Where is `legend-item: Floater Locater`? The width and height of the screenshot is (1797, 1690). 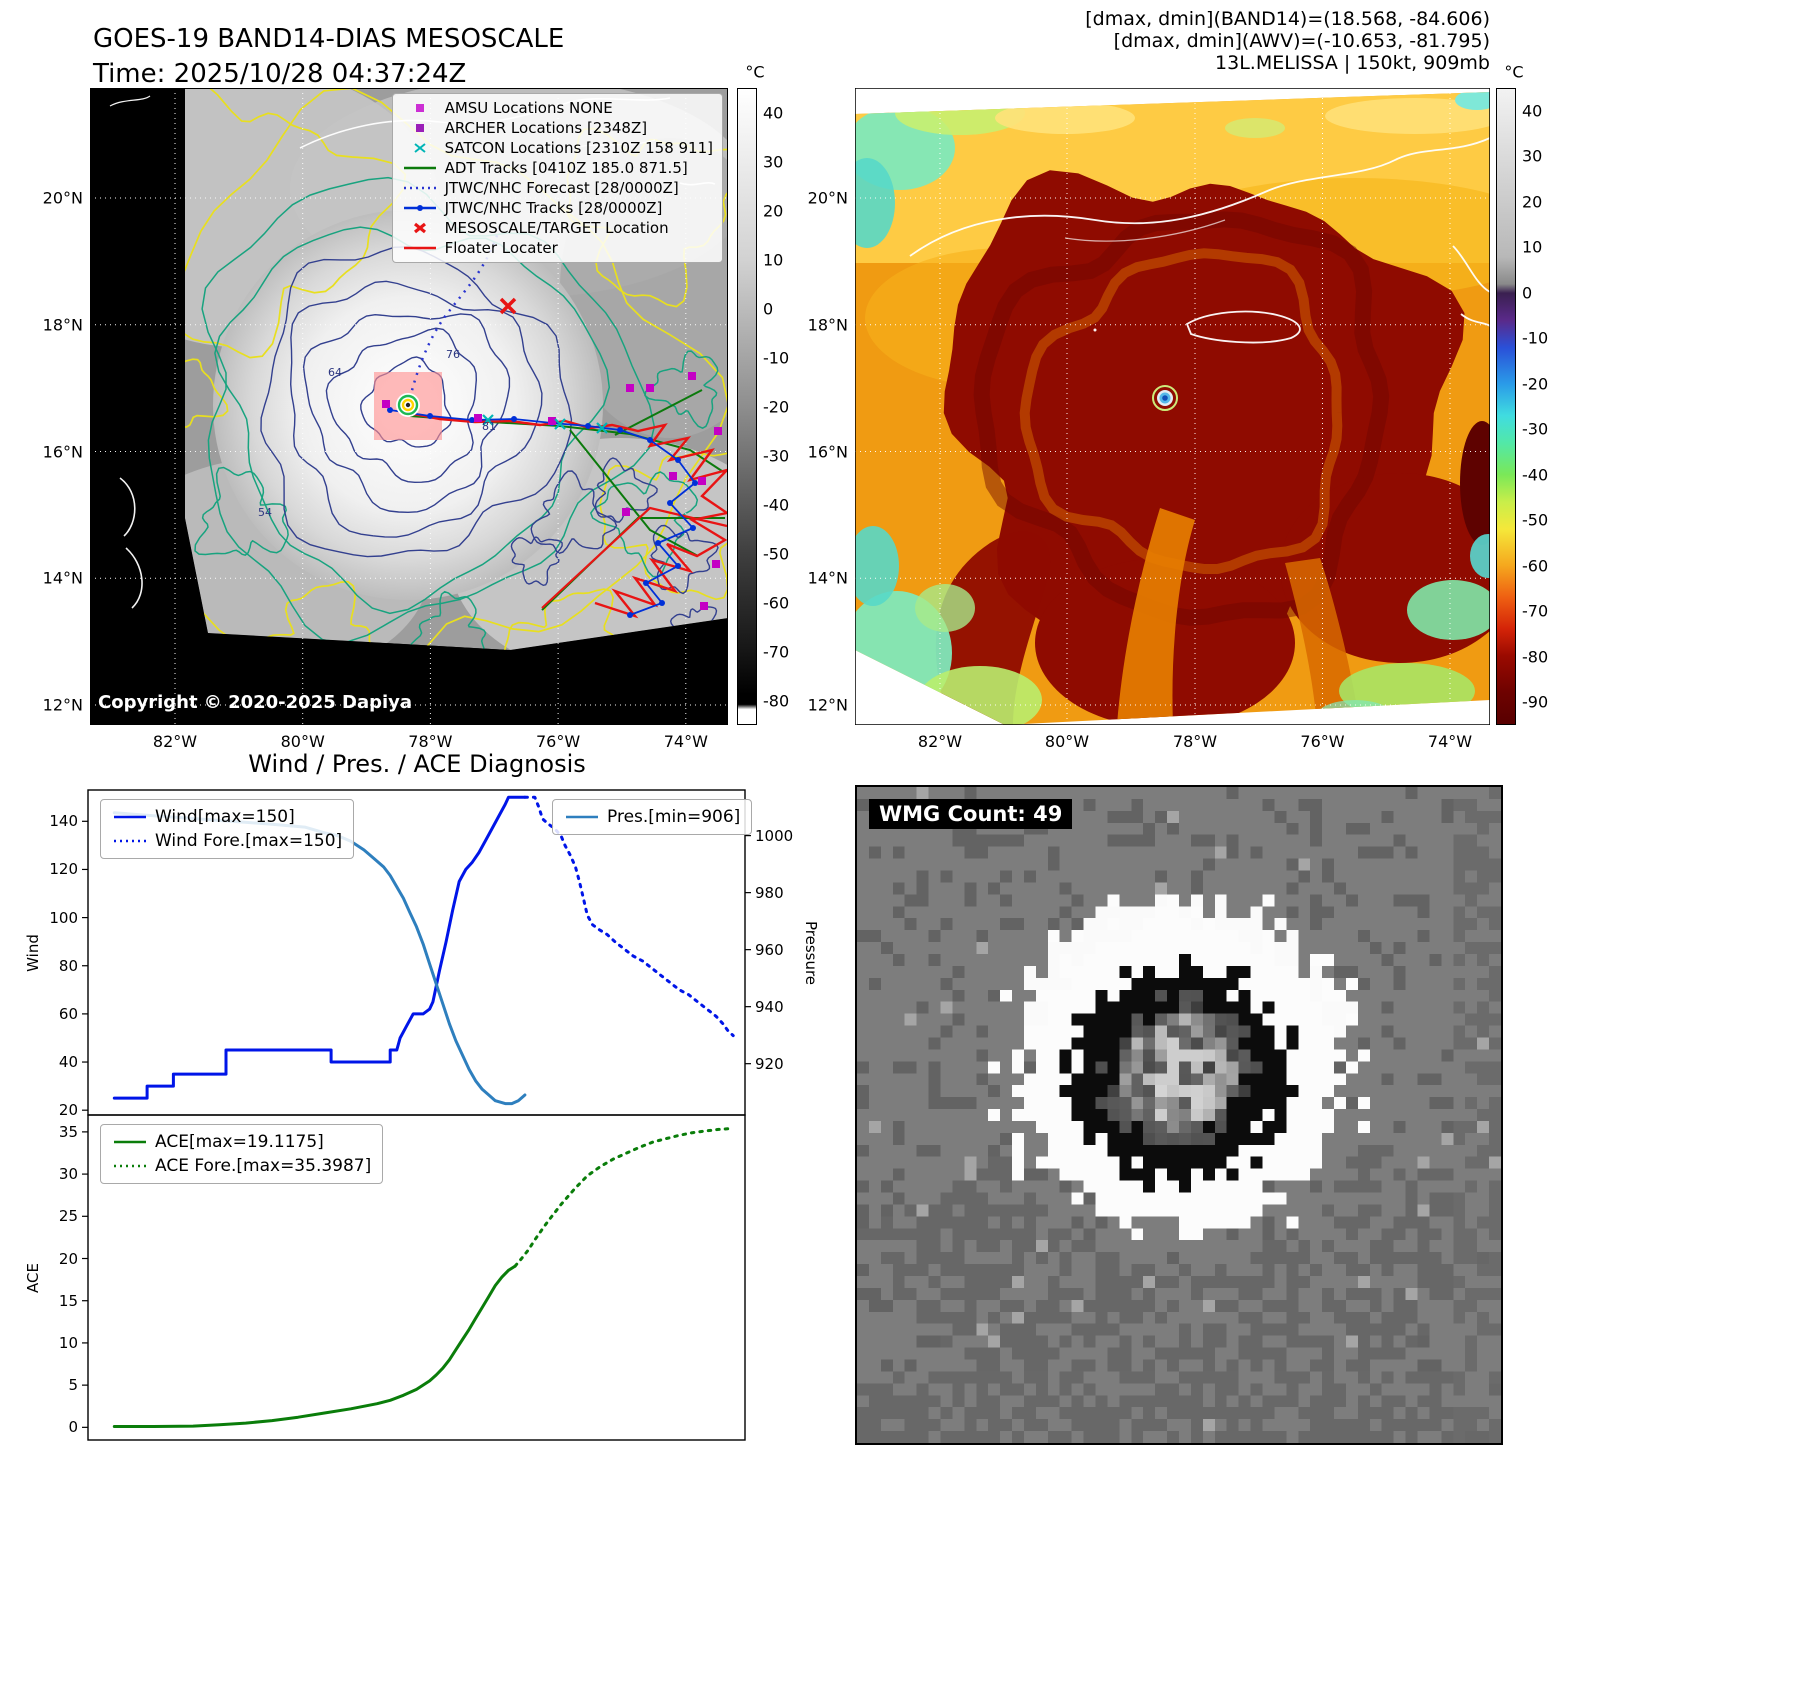
legend-item: Floater Locater is located at coordinates (557, 248).